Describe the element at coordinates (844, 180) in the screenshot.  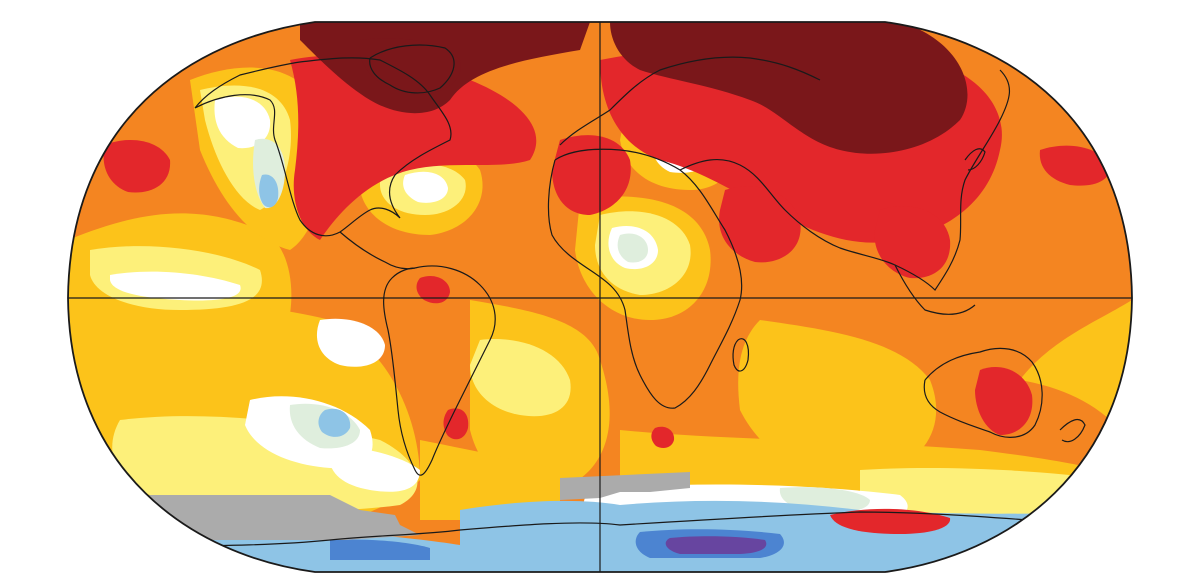
I see `coast-asia` at that location.